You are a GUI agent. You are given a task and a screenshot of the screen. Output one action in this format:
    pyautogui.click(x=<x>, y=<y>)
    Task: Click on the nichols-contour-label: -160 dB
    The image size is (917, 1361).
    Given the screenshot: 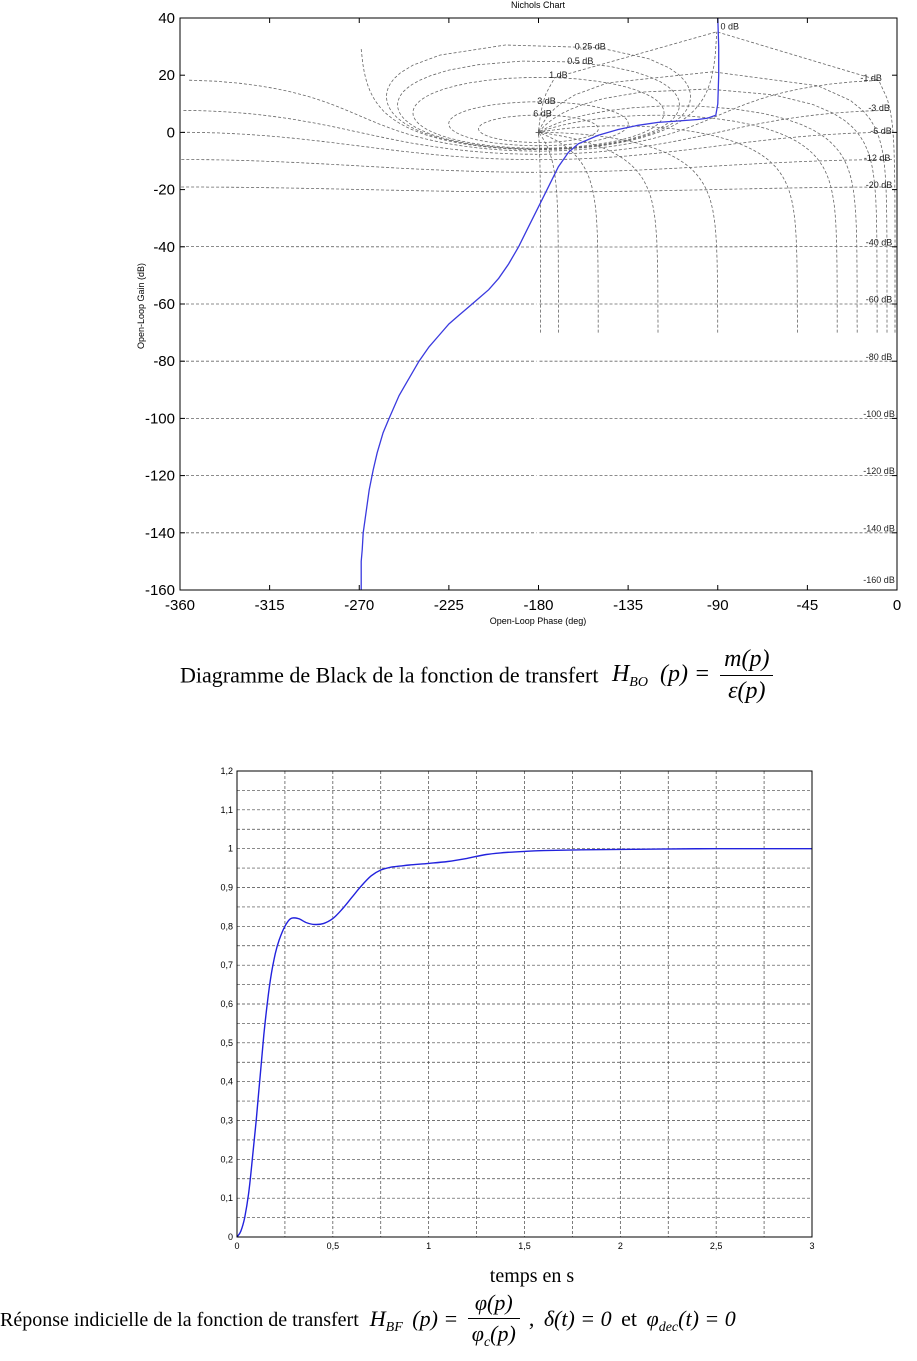 What is the action you would take?
    pyautogui.click(x=879, y=580)
    